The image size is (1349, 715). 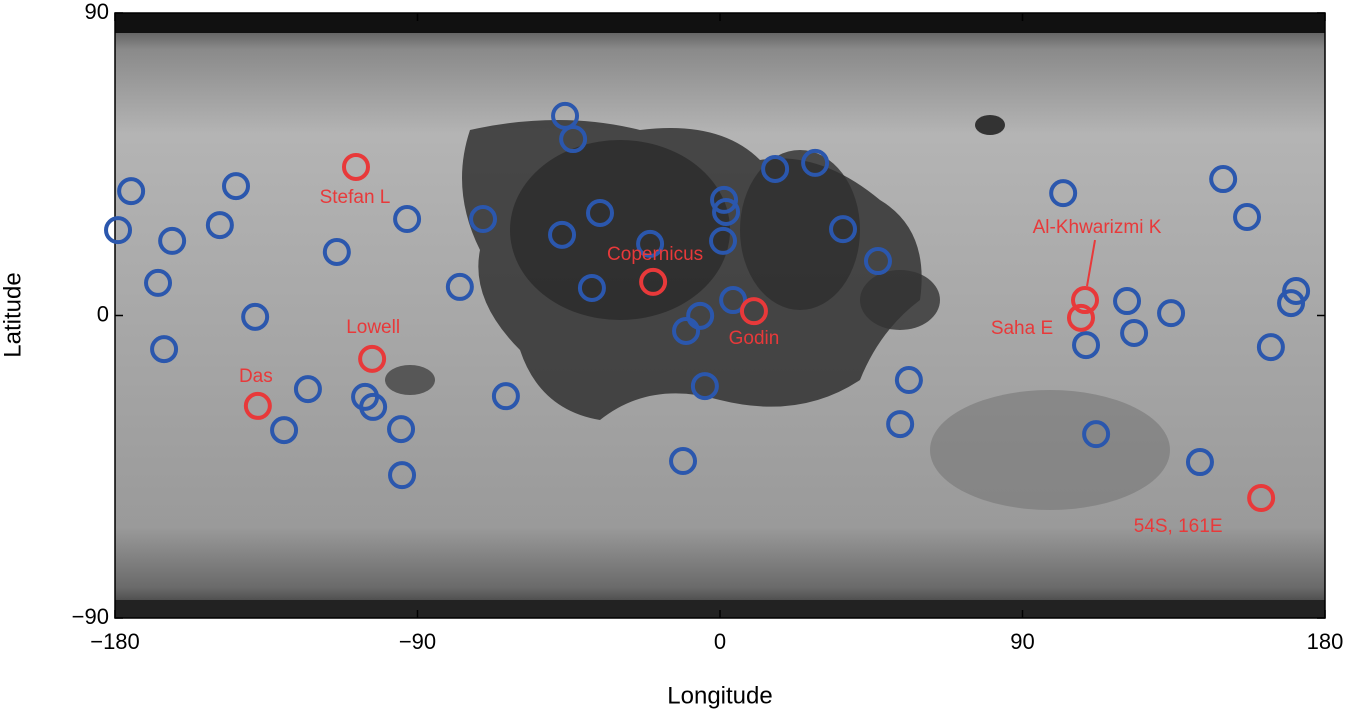 What do you see at coordinates (115, 641) in the screenshot?
I see `x-tick-label: −180` at bounding box center [115, 641].